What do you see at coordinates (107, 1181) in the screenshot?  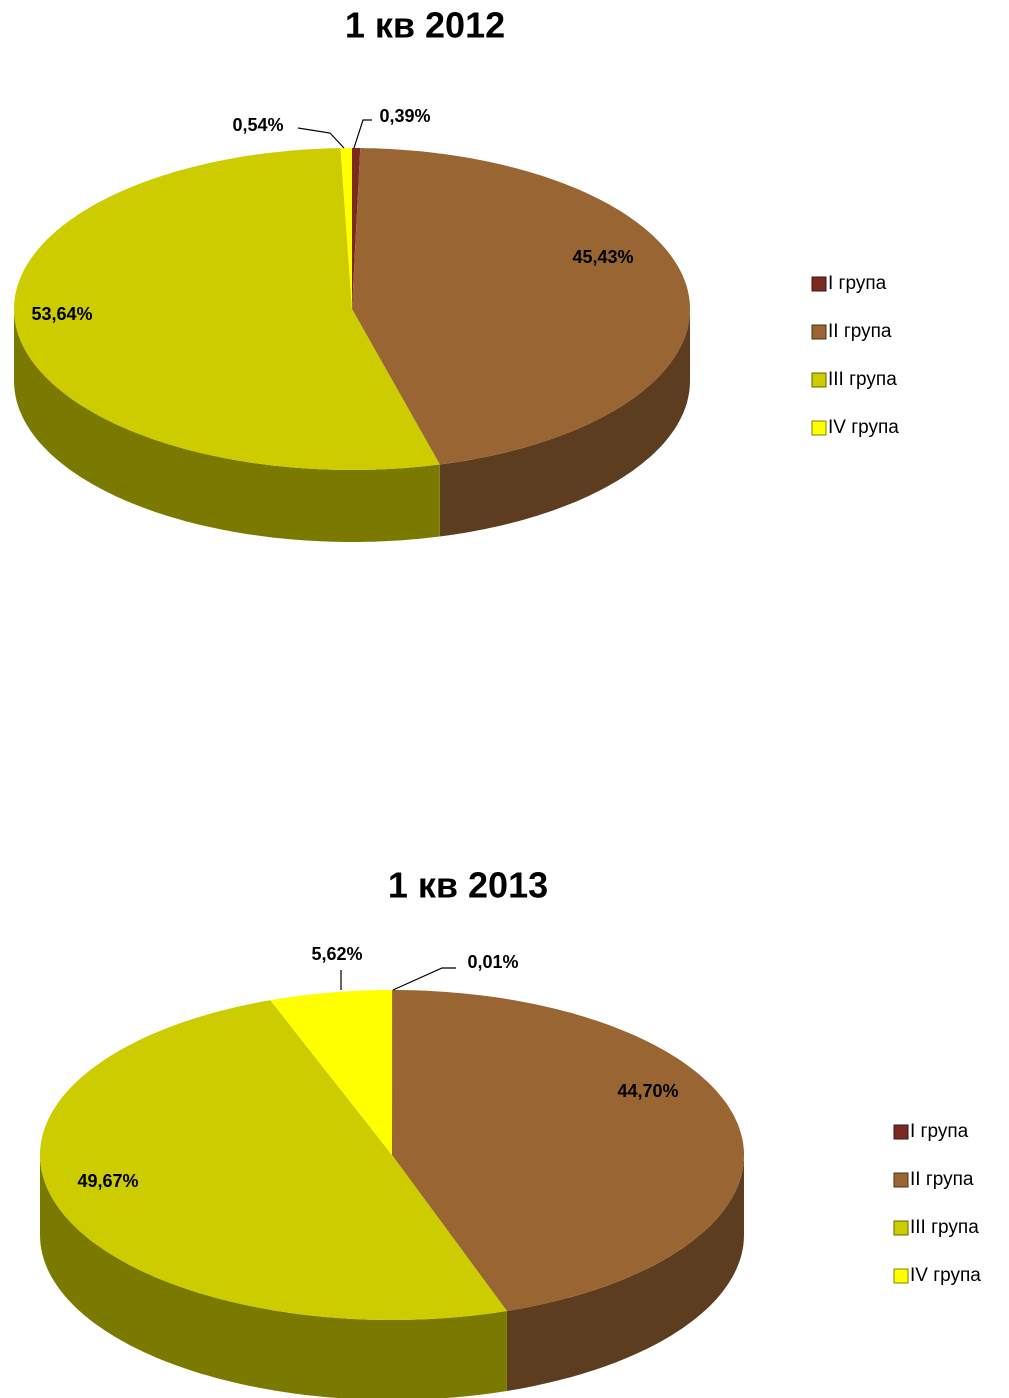 I see `data-label: 49,67%` at bounding box center [107, 1181].